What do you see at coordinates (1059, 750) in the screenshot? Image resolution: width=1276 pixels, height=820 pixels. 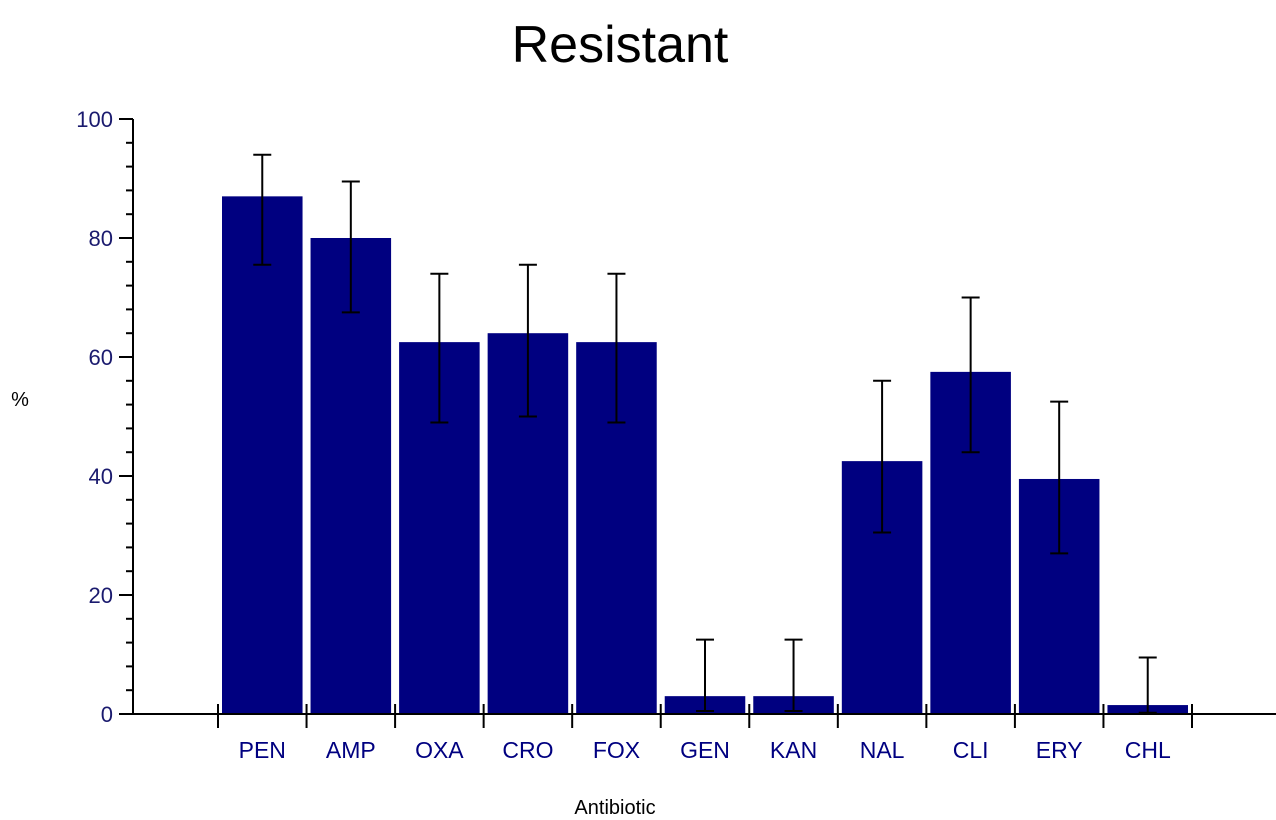 I see `x-tick-label-ery: ERY` at bounding box center [1059, 750].